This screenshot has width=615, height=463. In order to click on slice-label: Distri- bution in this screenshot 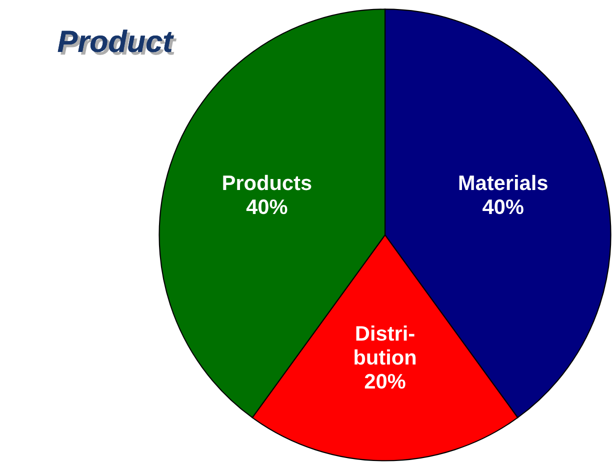, I will do `click(385, 345)`.